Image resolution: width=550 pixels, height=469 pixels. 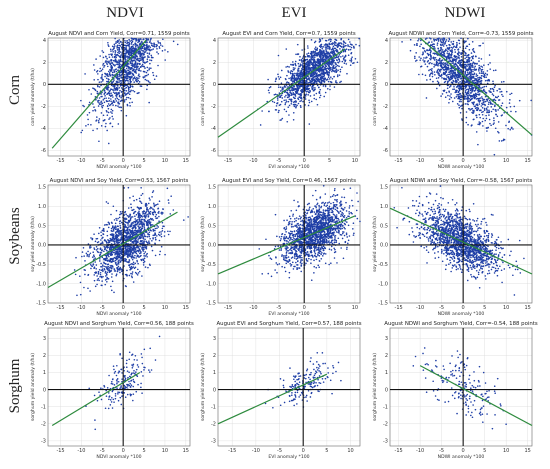 I want to click on y-tick-label: 2, so click(x=386, y=63).